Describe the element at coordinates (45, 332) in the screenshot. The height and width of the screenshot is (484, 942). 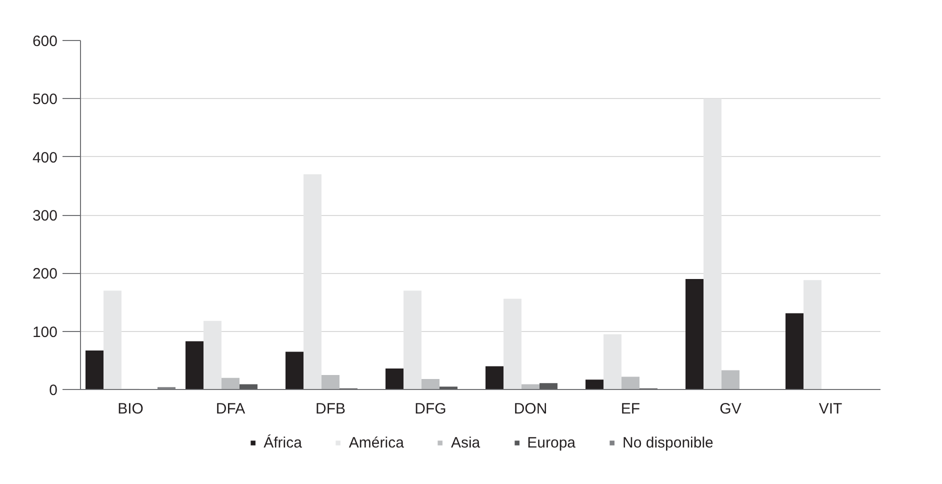
I see `y-tick-label: 100` at that location.